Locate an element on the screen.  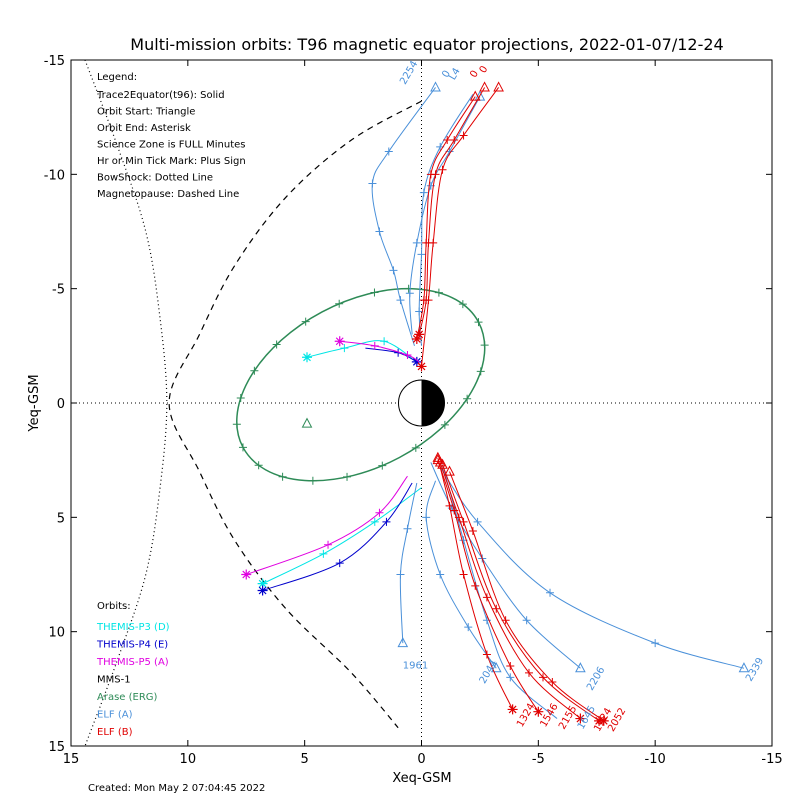
arase-orbit-path is located at coordinates (361, 384).